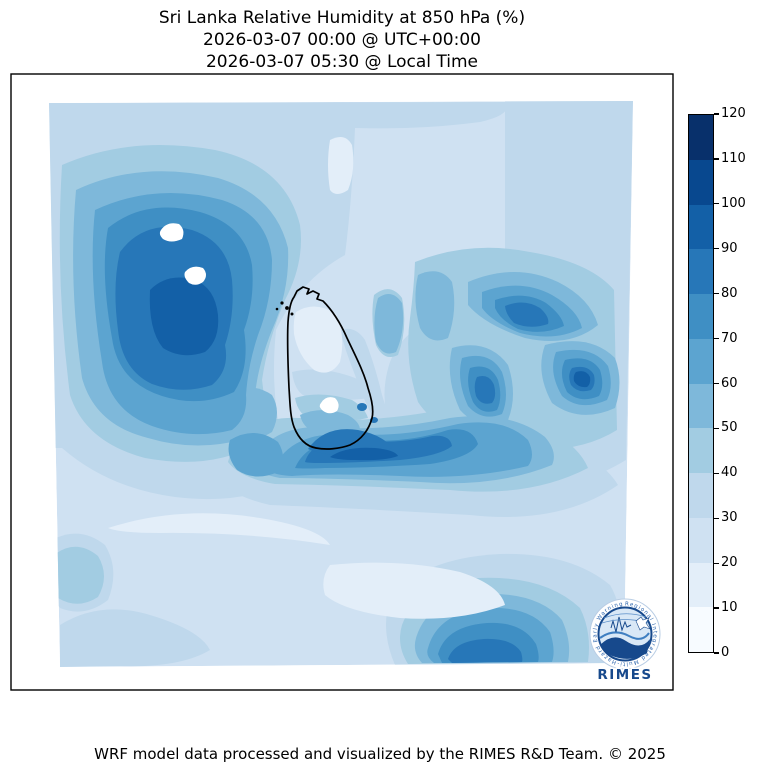  Describe the element at coordinates (284, 308) in the screenshot. I see `offshore-islets` at that location.